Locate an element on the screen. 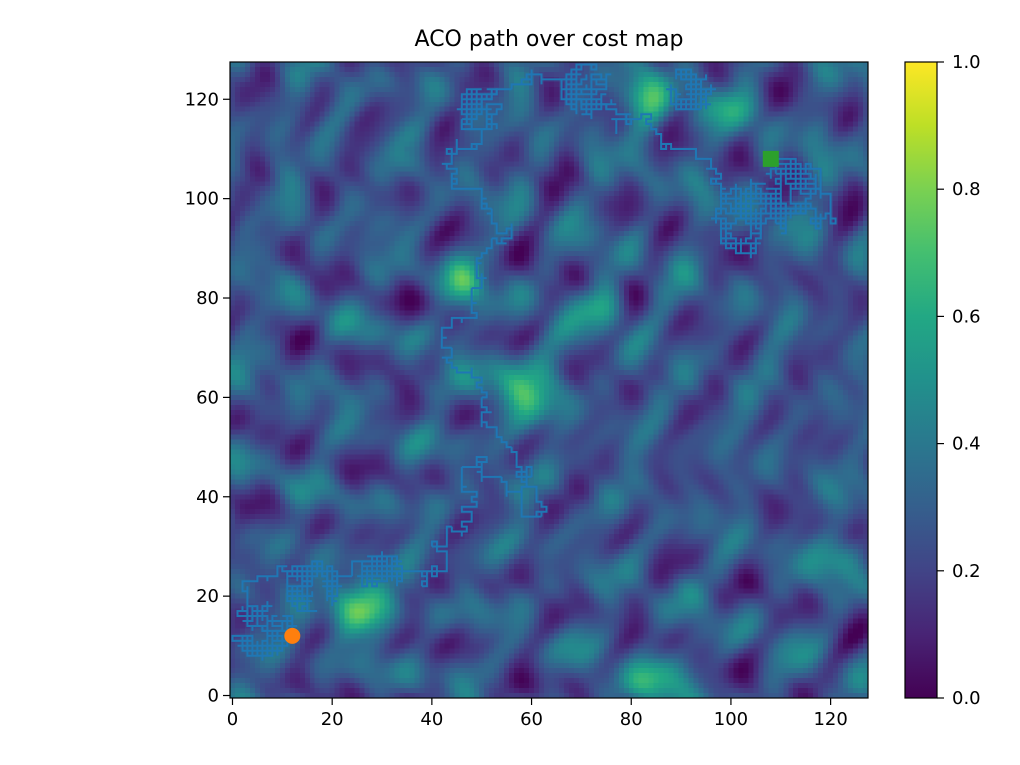  y-tick-label: 80 is located at coordinates (207, 298).